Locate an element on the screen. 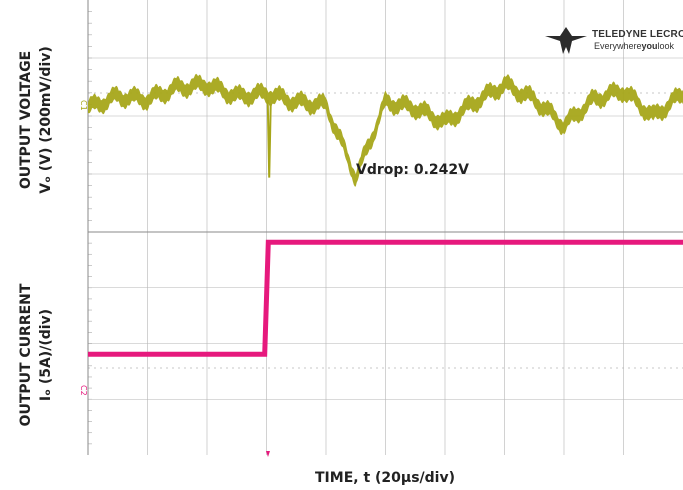  ylabel-voltage-line2: Vₒ (V) (200mV/div) is located at coordinates (46, 120).